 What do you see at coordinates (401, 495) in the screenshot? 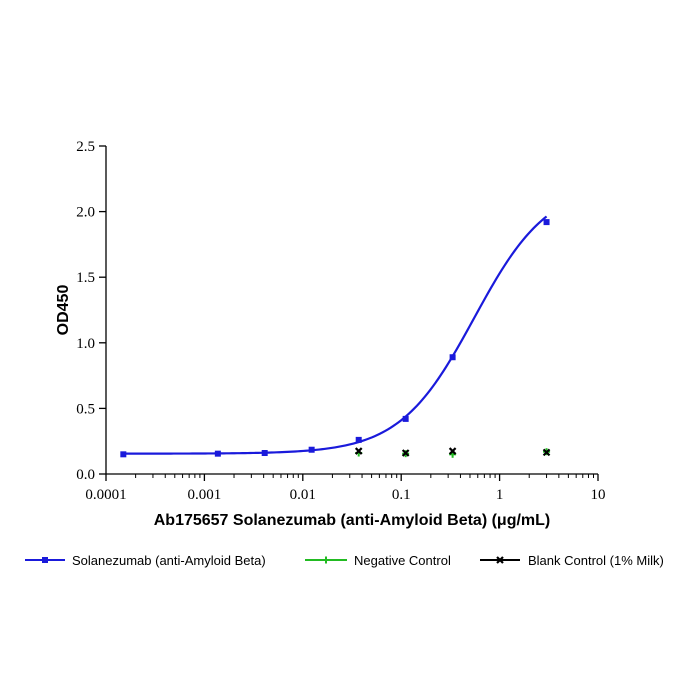
I see `x-tick-label: 0.1` at bounding box center [401, 495].